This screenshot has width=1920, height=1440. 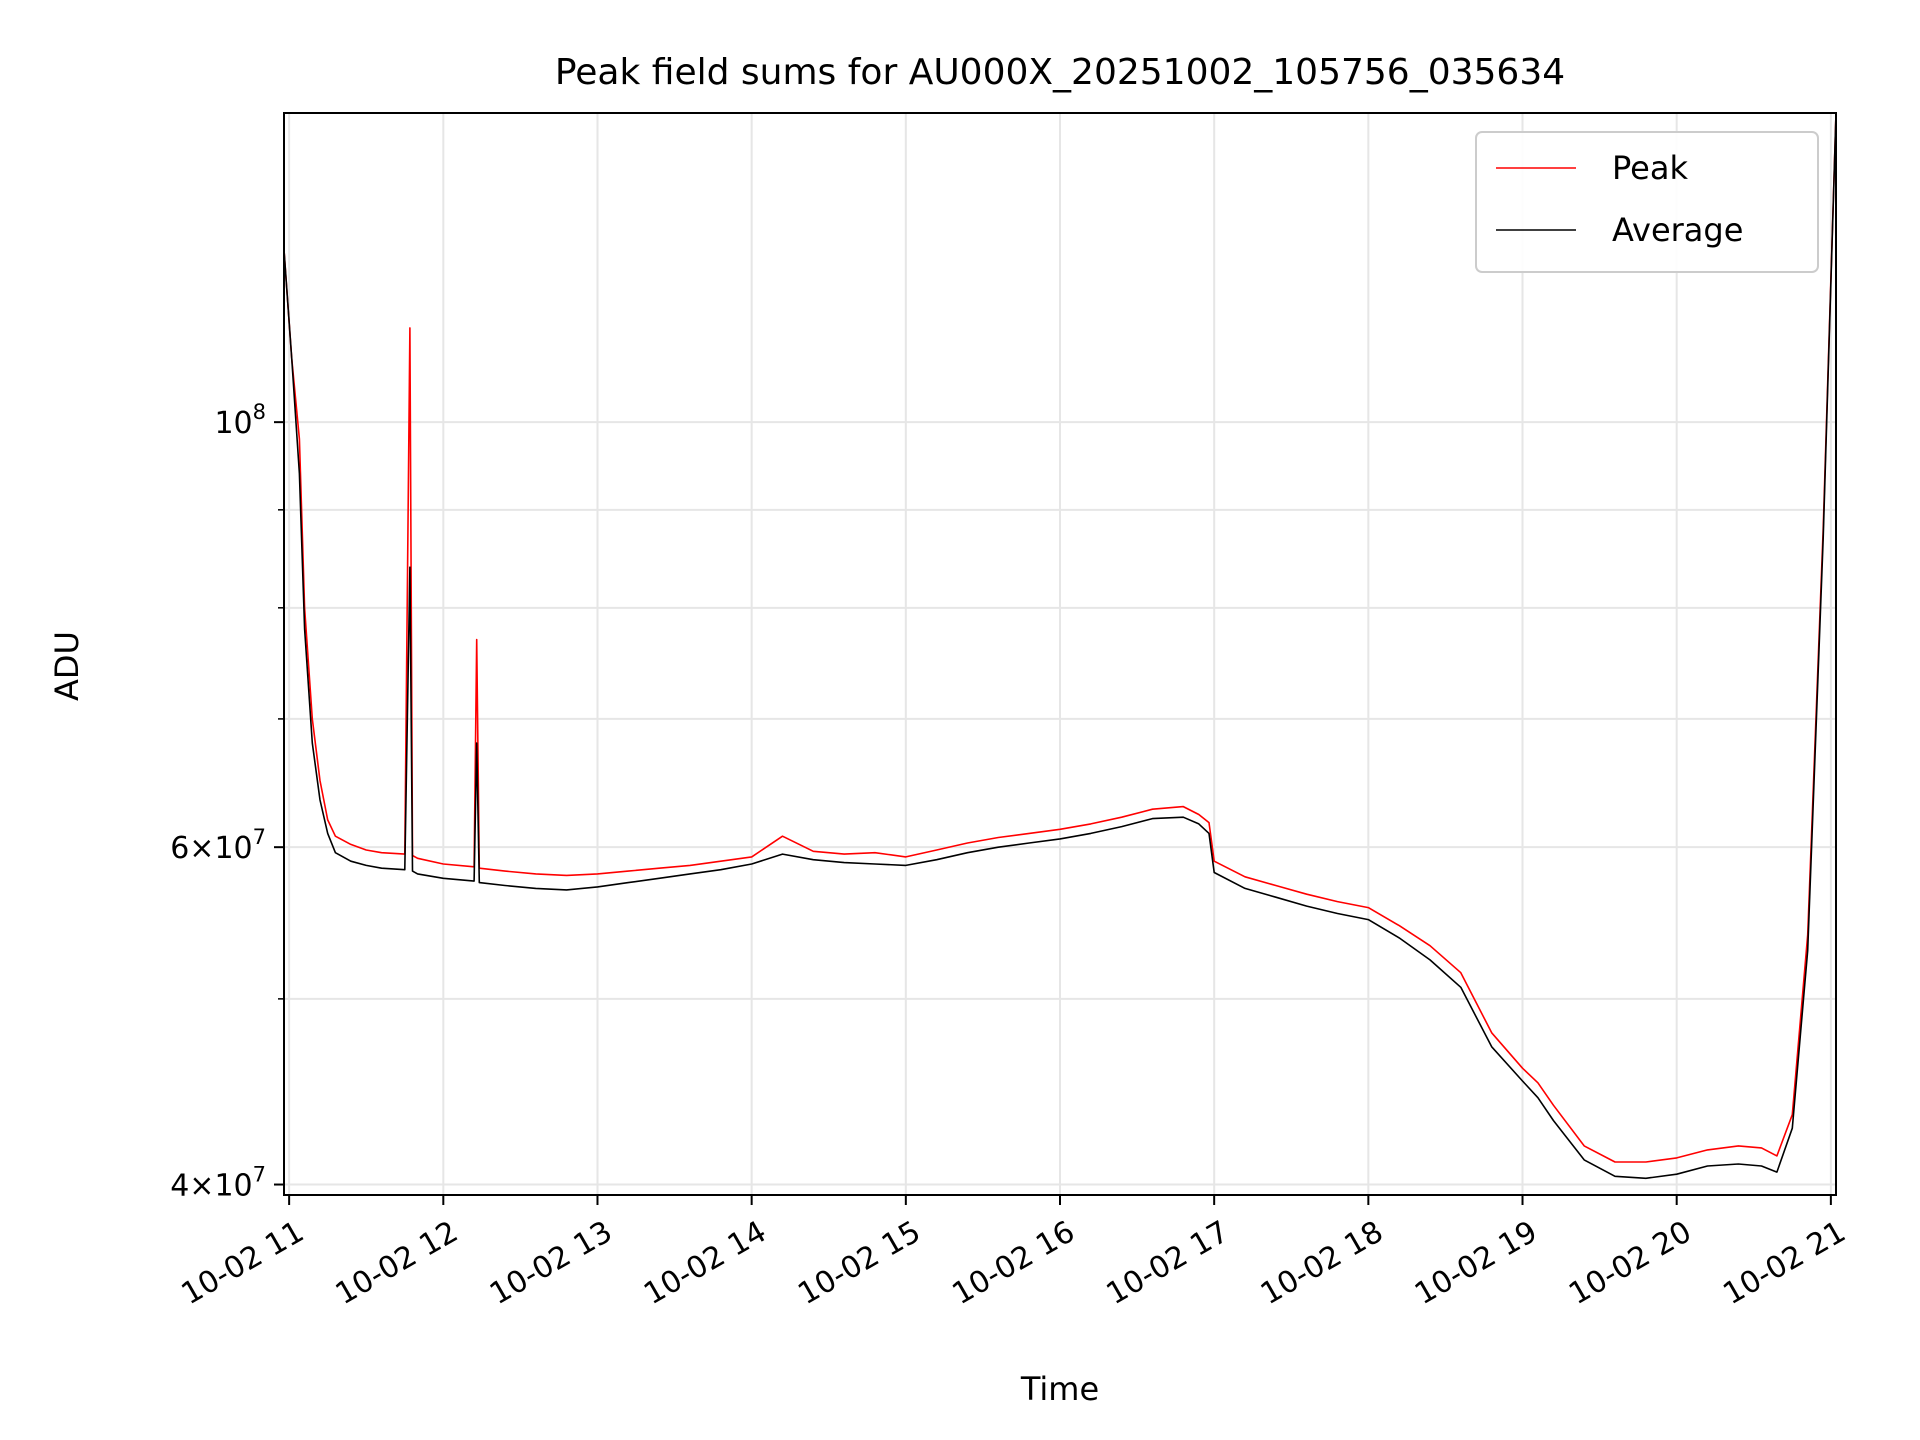 What do you see at coordinates (179, 1186) in the screenshot?
I see `y-tick-mantissa: 4` at bounding box center [179, 1186].